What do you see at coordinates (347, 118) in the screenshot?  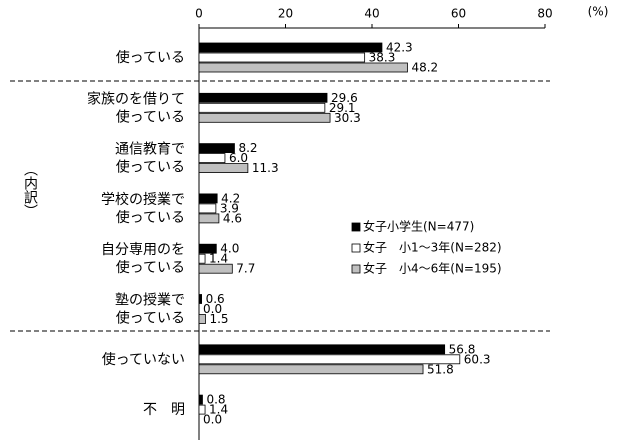 I see `value-label: 30.3` at bounding box center [347, 118].